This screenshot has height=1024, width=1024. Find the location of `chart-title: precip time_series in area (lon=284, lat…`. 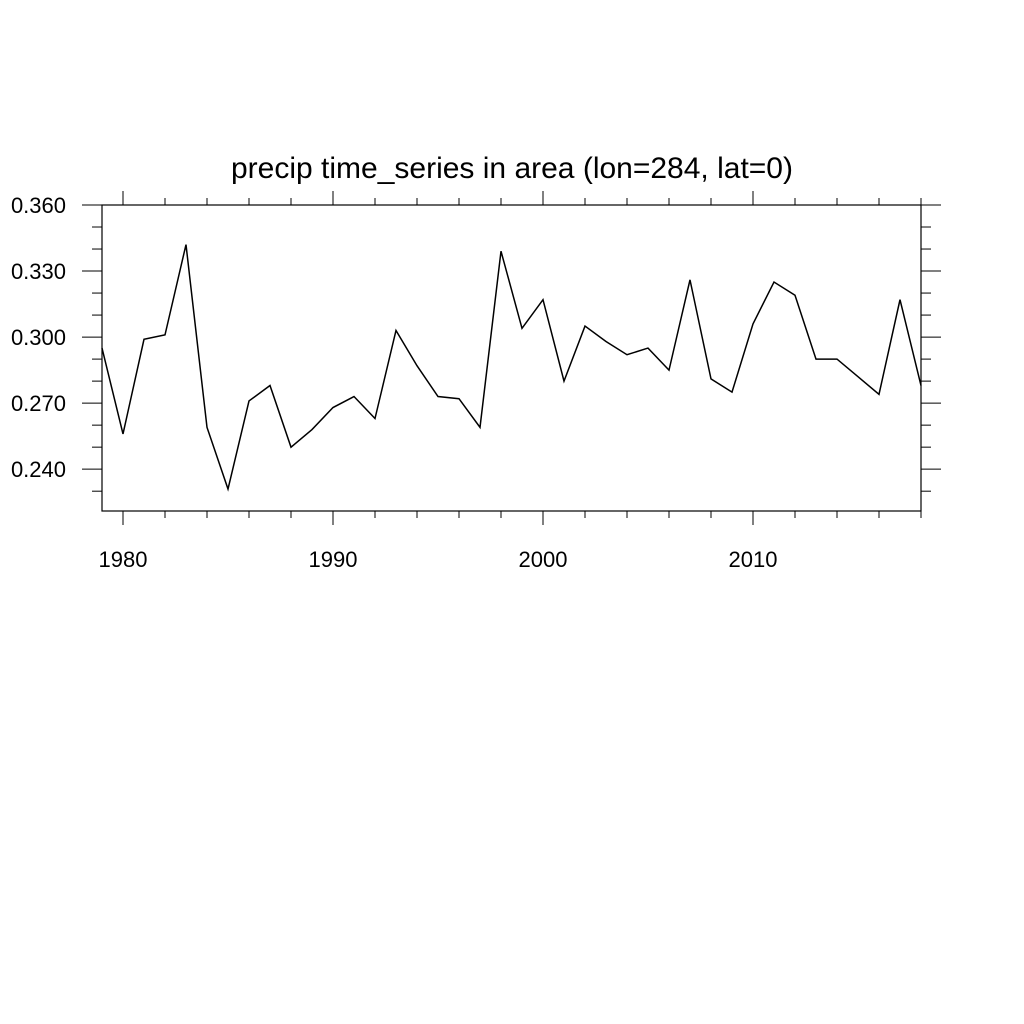

chart-title: precip time_series in area (lon=284, lat… is located at coordinates (512, 168).